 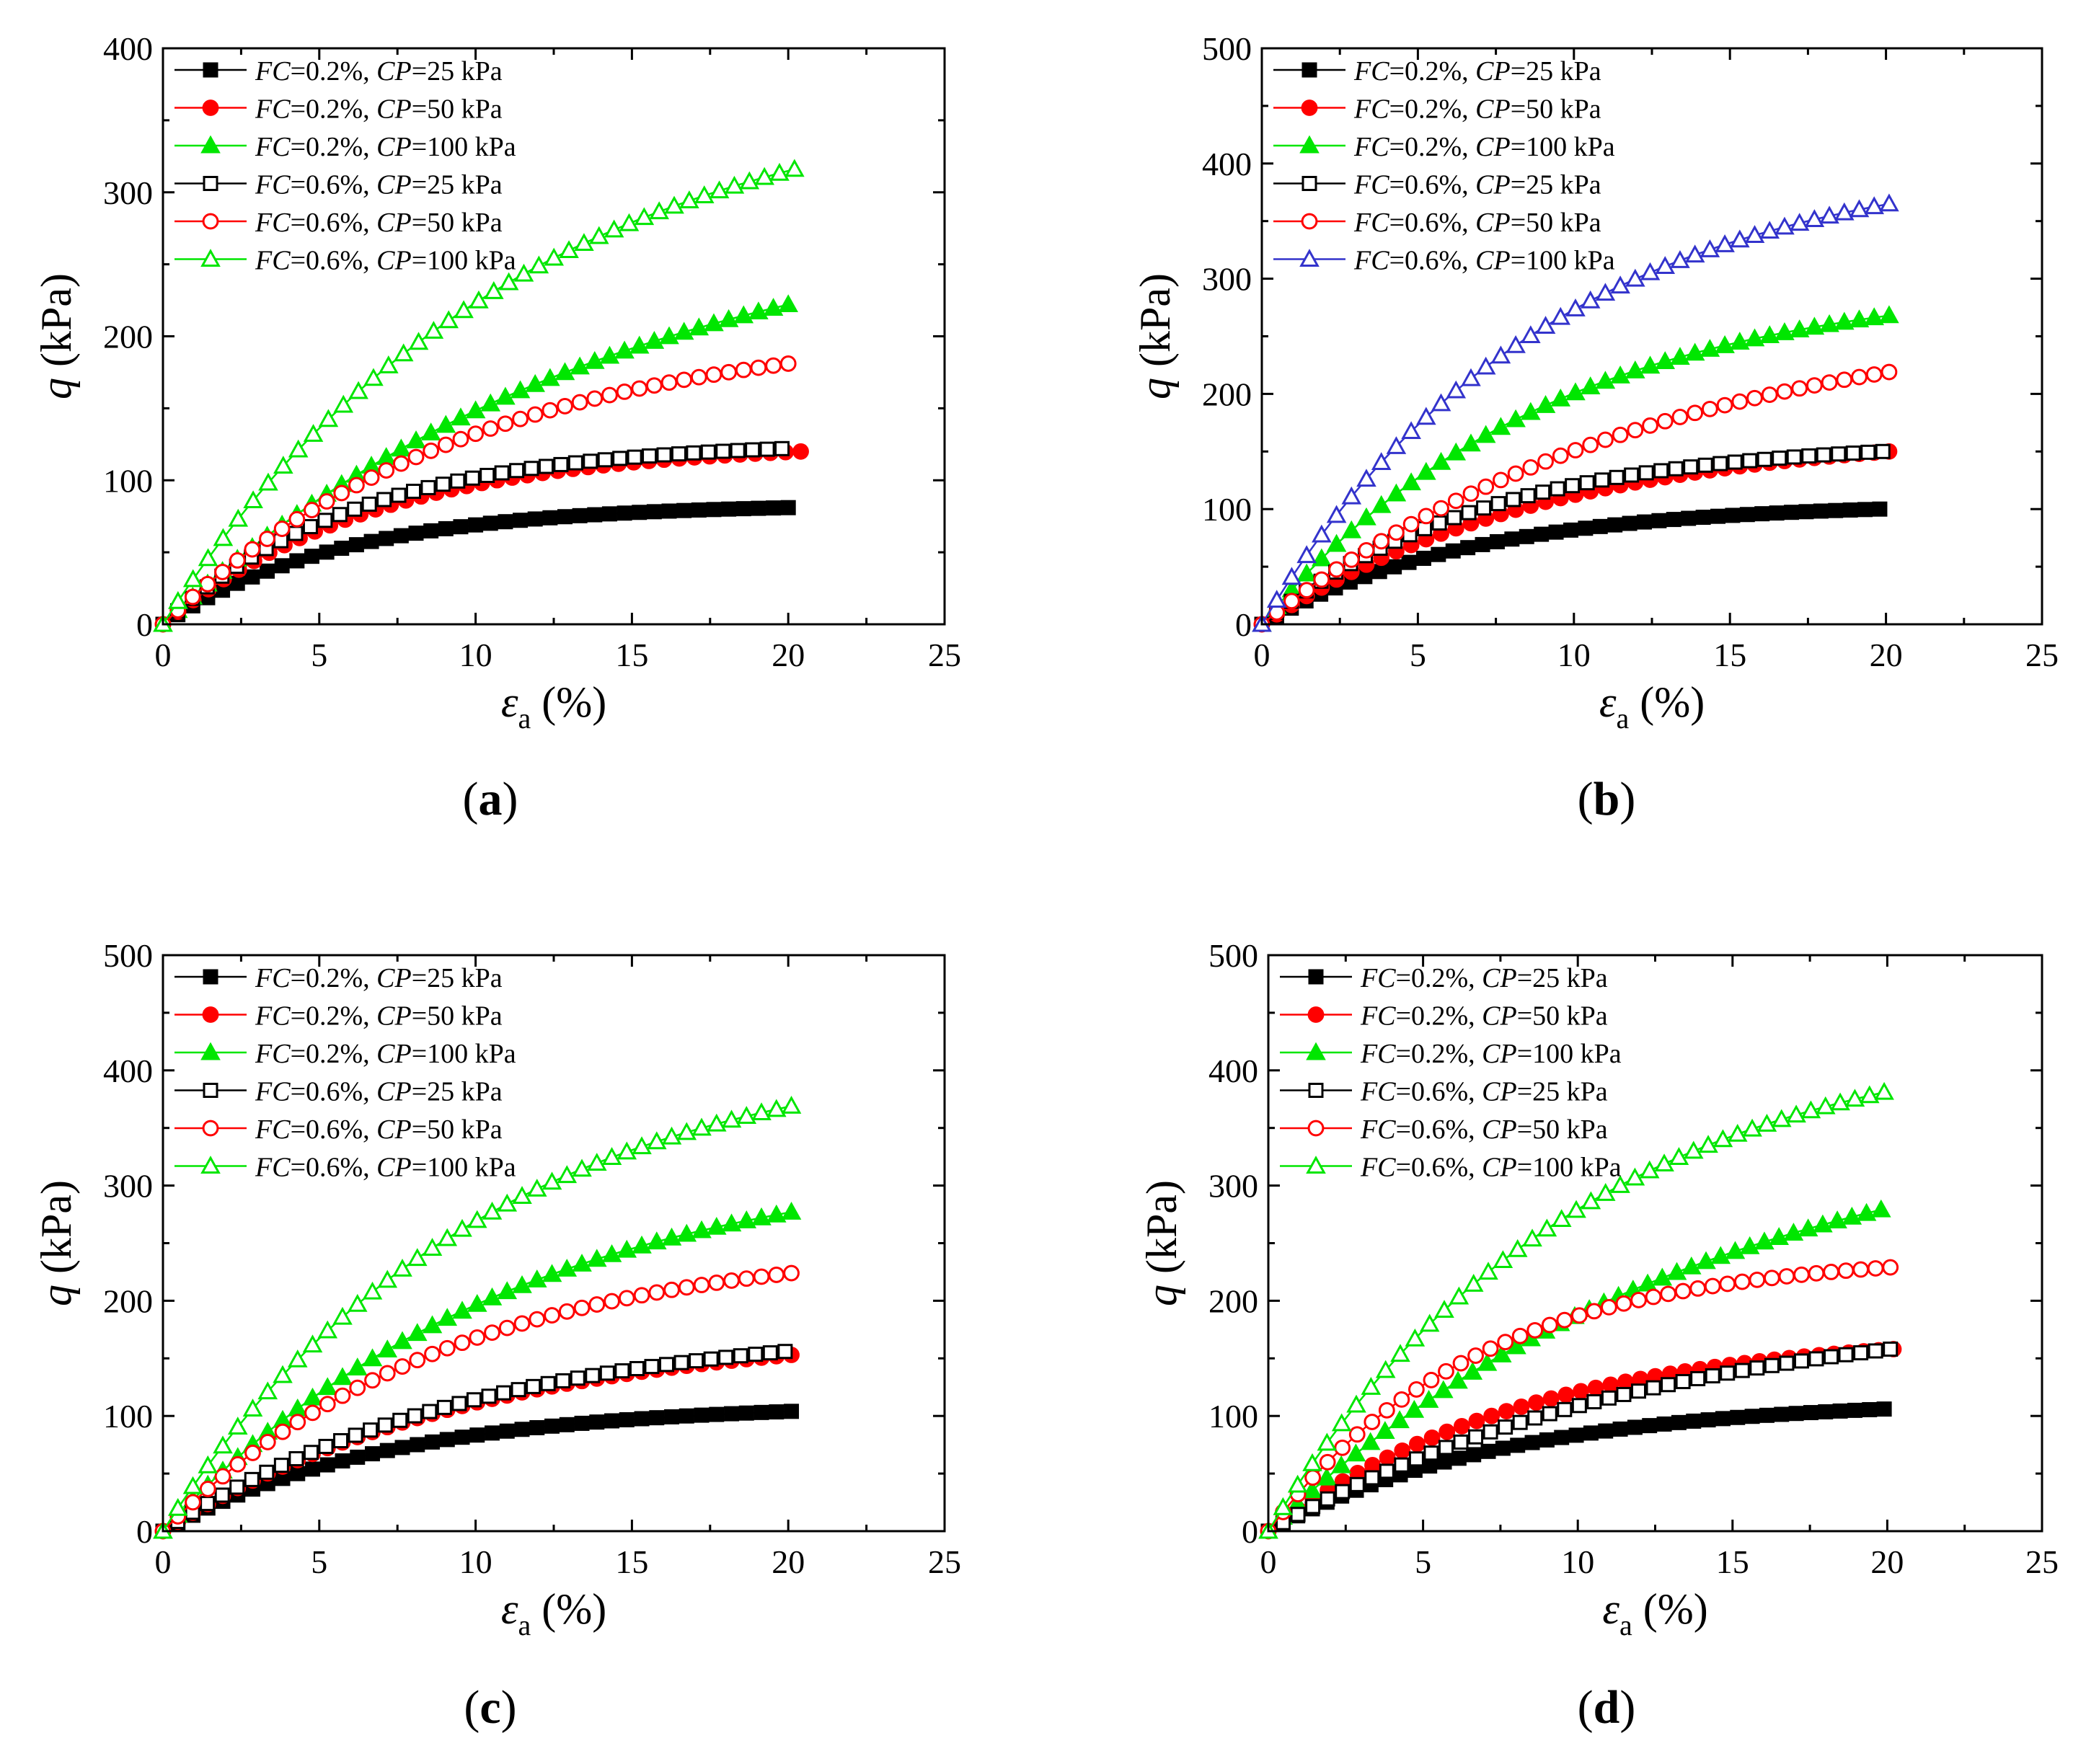 What do you see at coordinates (379, 978) in the screenshot?
I see `legend-entry: FC=0.2%, CP=25 kPa` at bounding box center [379, 978].